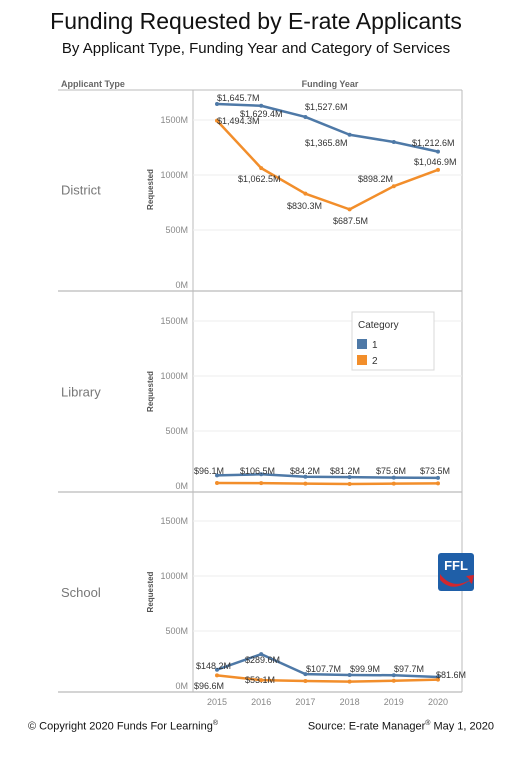  Describe the element at coordinates (259, 179) in the screenshot. I see `data-label: $1,062.5M` at that location.